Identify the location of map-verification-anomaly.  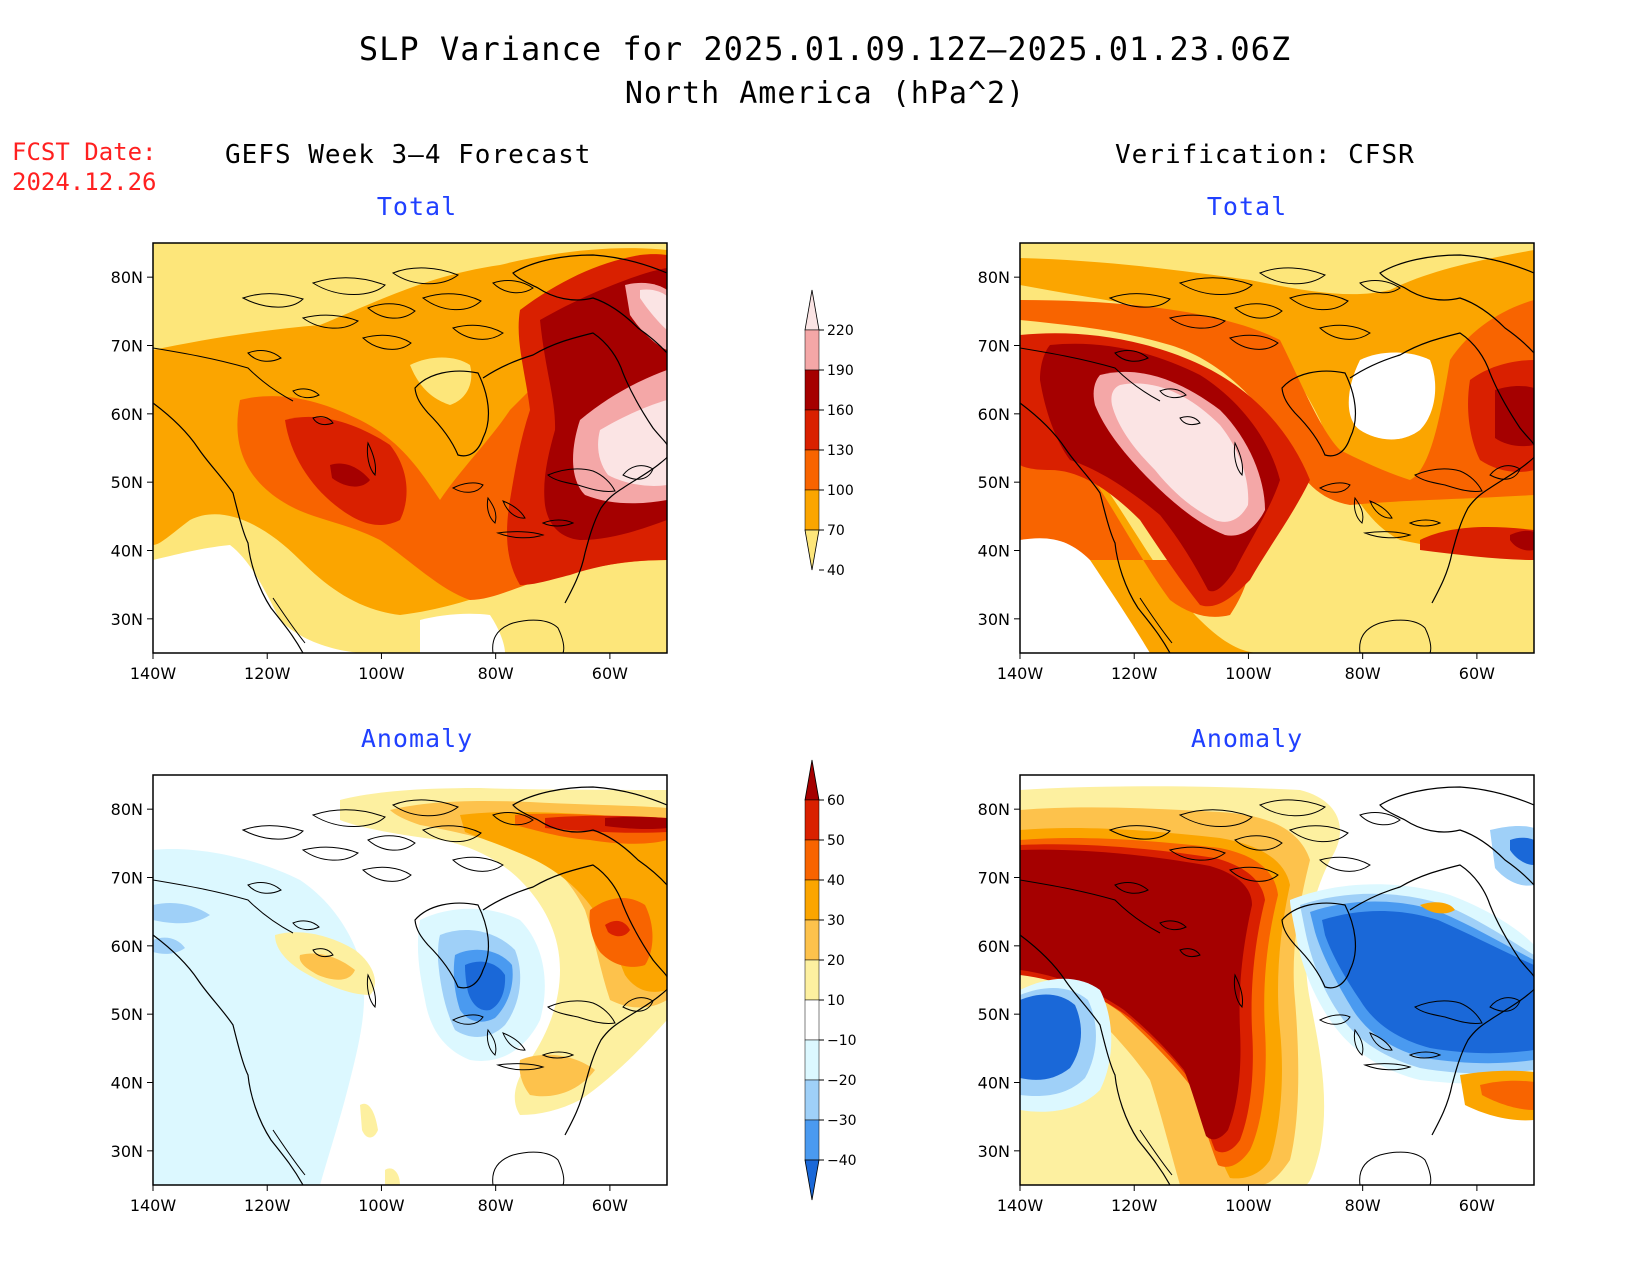
(1277, 980).